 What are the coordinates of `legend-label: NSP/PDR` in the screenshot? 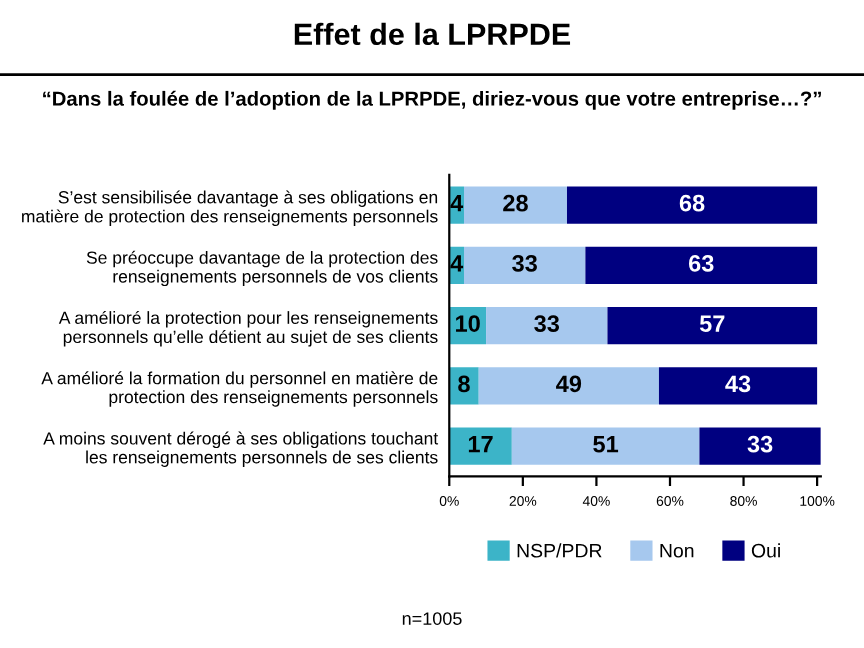 It's located at (559, 550).